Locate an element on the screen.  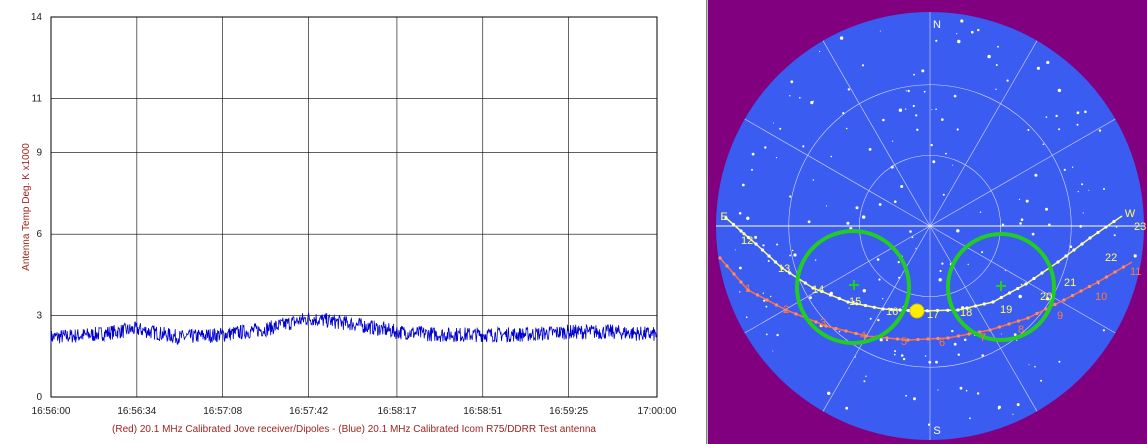
sun-marker is located at coordinates (917, 311).